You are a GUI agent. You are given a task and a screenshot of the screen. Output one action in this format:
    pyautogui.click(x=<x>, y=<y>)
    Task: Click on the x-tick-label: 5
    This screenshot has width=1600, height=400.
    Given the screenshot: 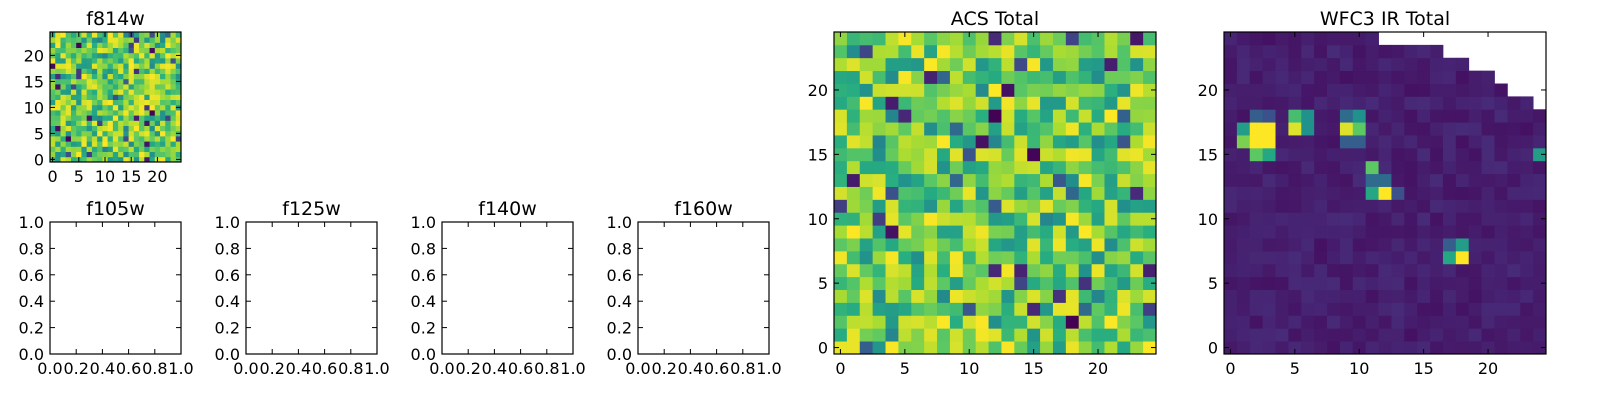 What is the action you would take?
    pyautogui.click(x=905, y=368)
    